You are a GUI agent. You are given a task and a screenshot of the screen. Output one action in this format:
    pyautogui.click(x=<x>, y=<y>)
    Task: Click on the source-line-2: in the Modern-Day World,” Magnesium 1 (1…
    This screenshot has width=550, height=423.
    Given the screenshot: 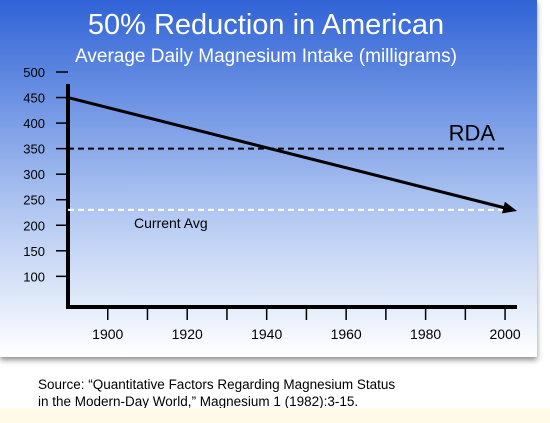 What is the action you would take?
    pyautogui.click(x=198, y=401)
    